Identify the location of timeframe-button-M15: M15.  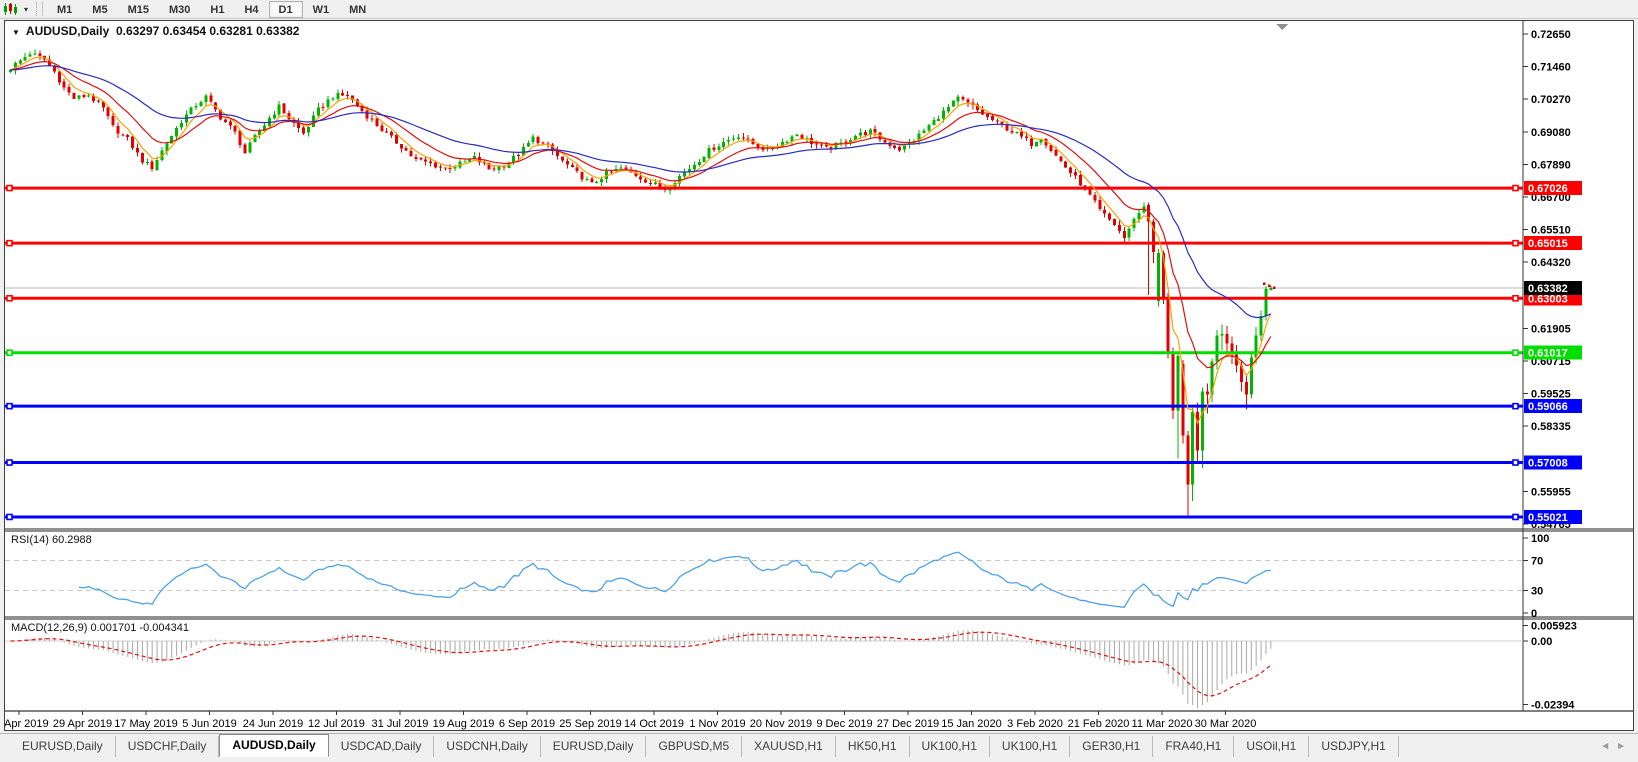
(138, 9).